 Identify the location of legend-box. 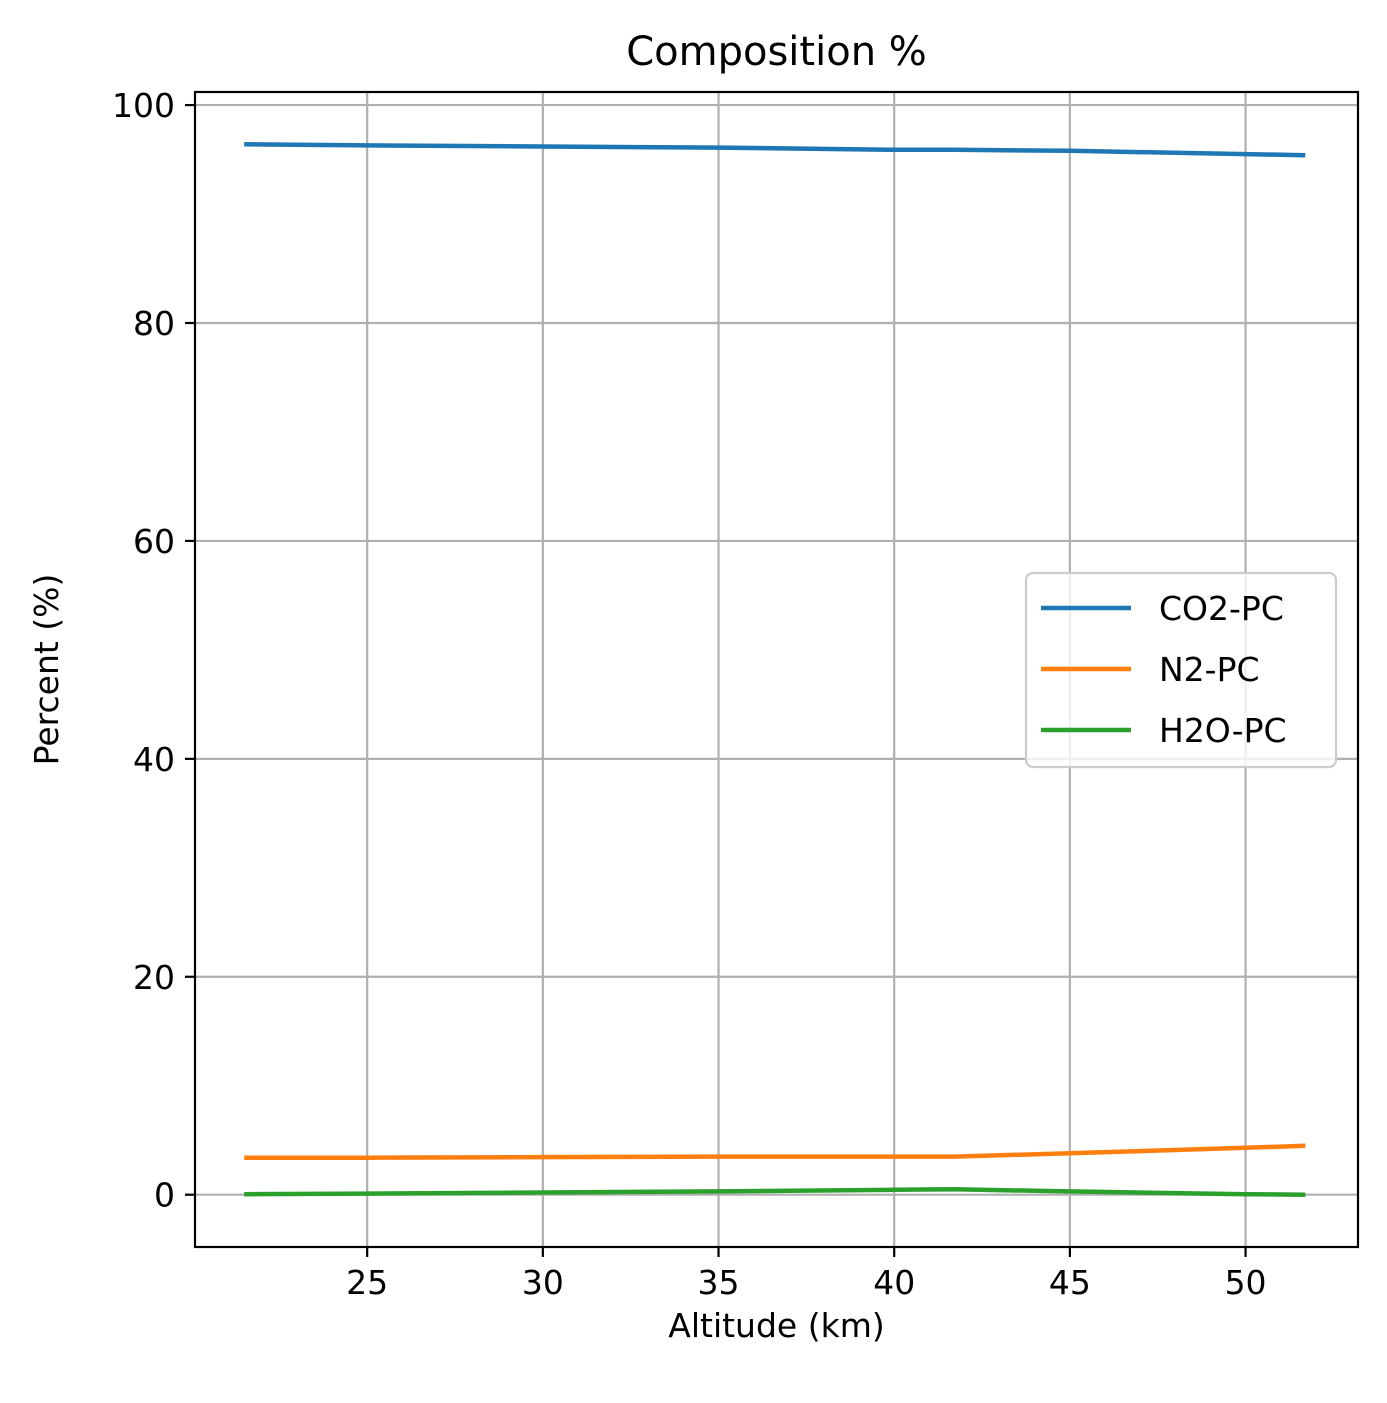
(1181, 670).